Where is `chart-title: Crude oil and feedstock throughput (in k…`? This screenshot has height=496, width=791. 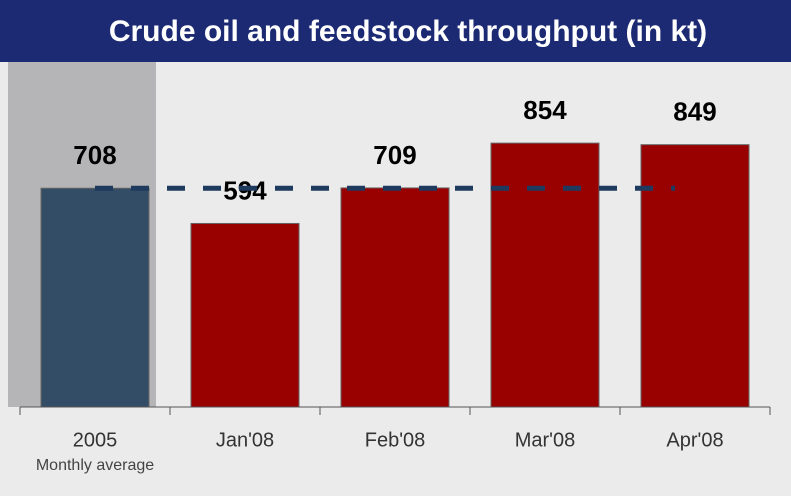
chart-title: Crude oil and feedstock throughput (in k… is located at coordinates (408, 31).